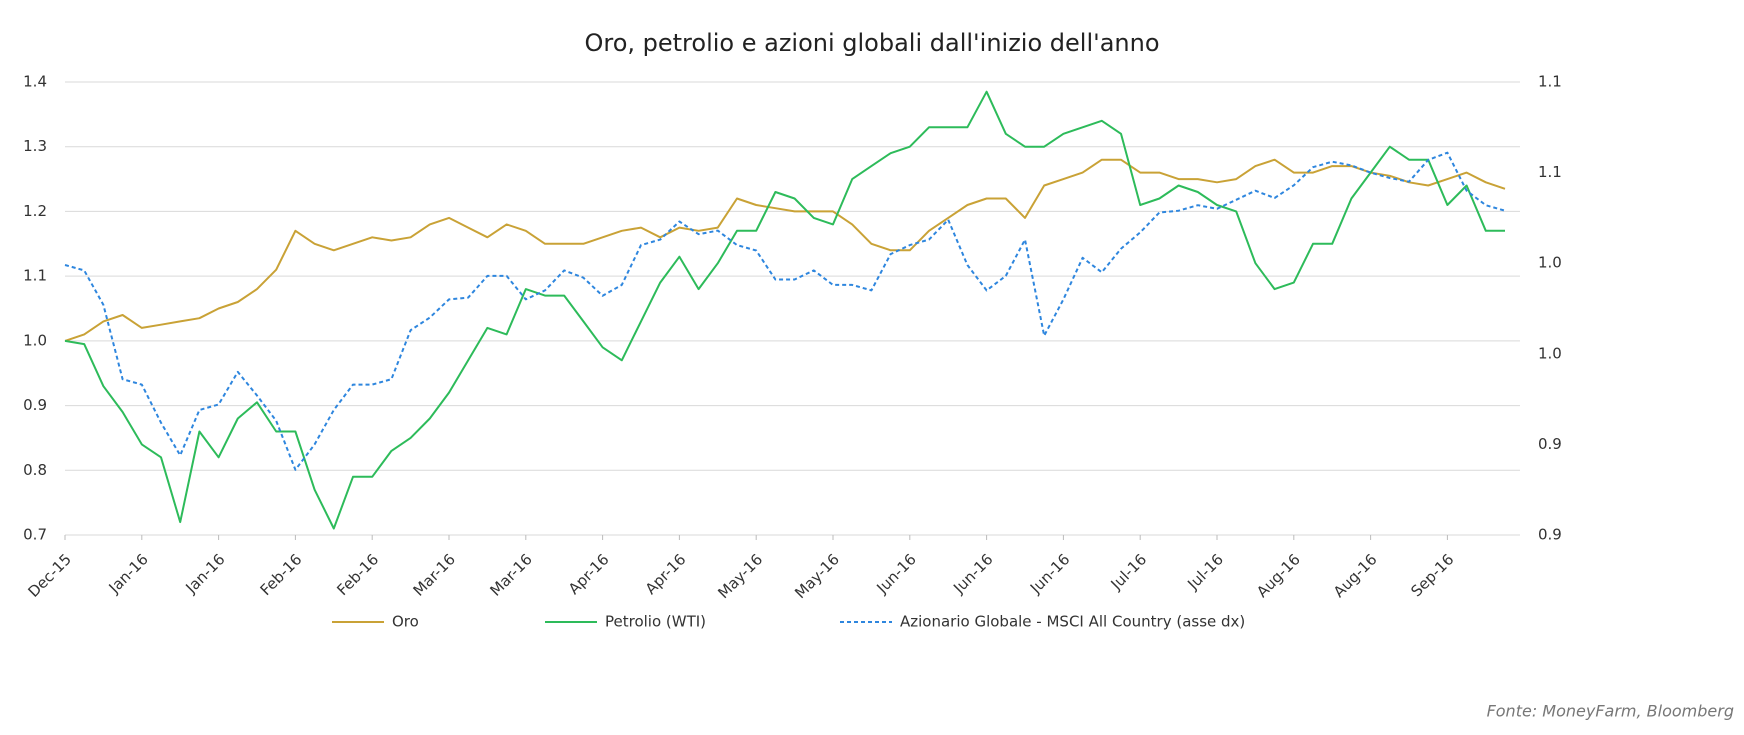 This screenshot has height=735, width=1744. I want to click on legend-label: Oro, so click(405, 622).